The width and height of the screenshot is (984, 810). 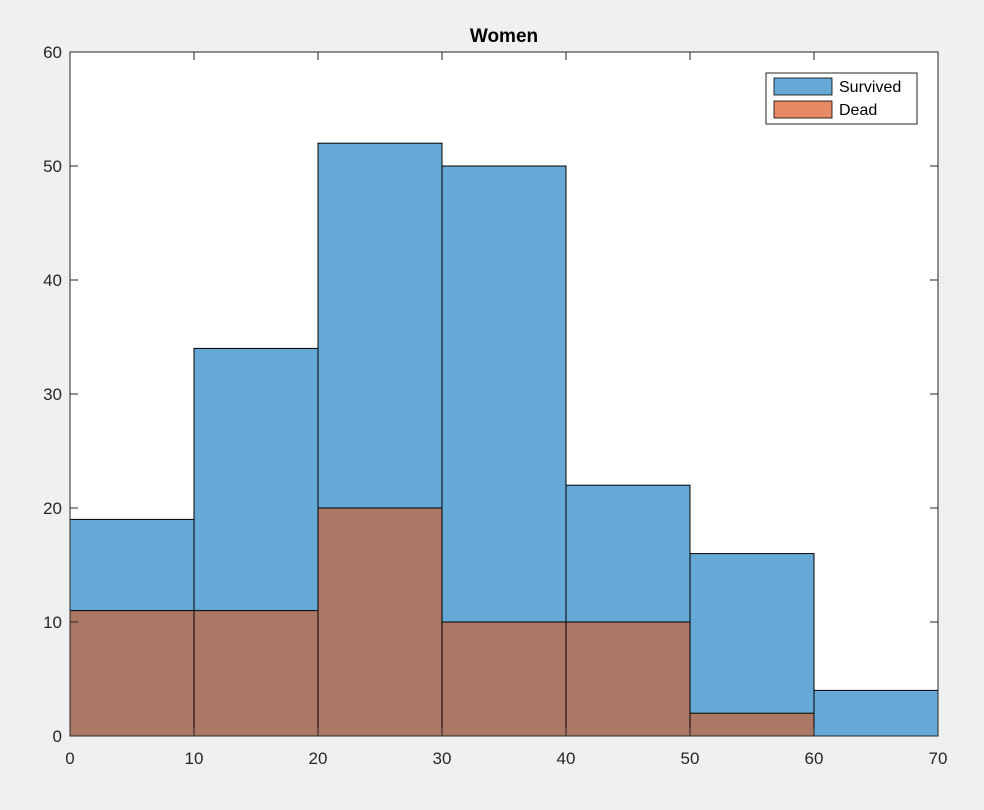 What do you see at coordinates (318, 758) in the screenshot?
I see `x-tick-label-2: 20` at bounding box center [318, 758].